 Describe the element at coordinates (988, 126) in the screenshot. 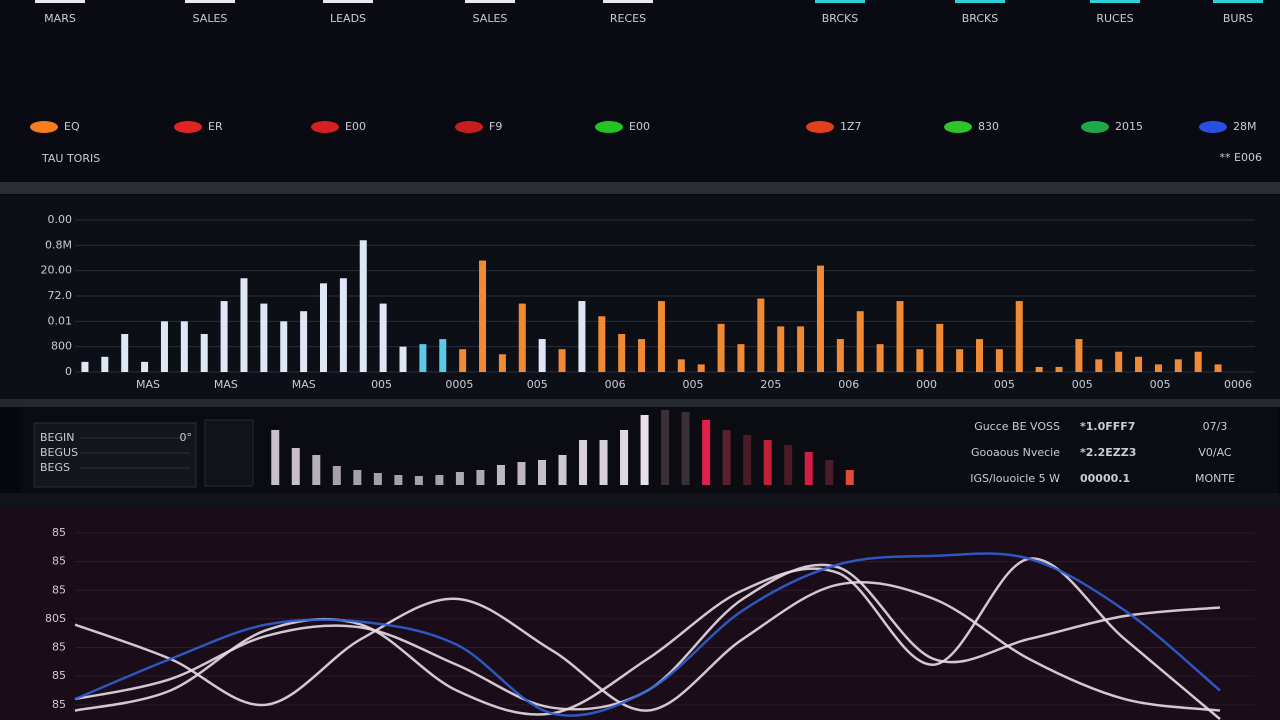

I see `kpi-value: 830` at that location.